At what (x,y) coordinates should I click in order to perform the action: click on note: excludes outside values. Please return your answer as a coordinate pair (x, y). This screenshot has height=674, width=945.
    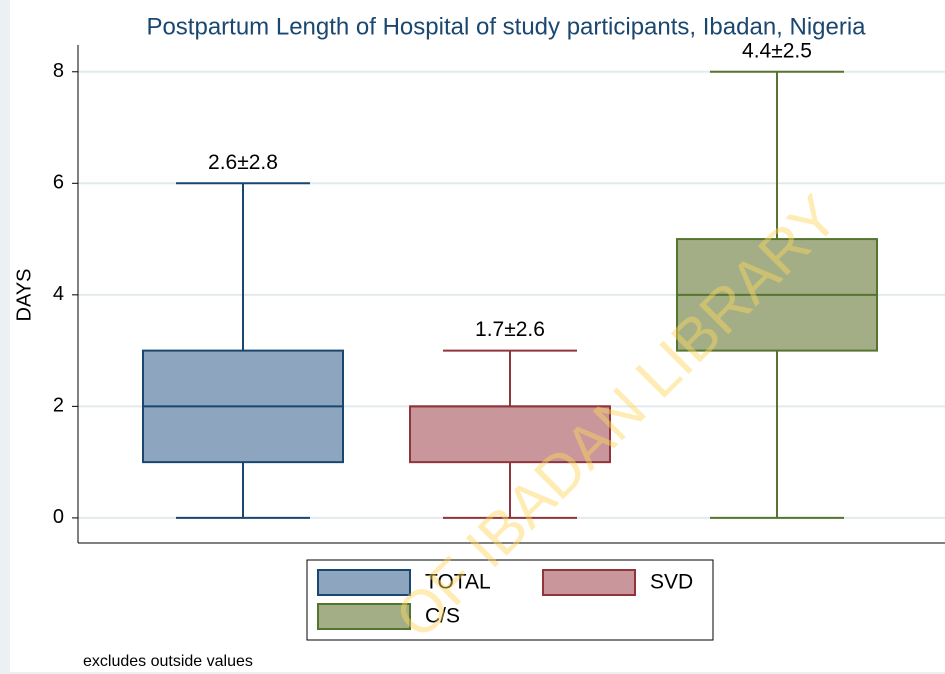
    Looking at the image, I should click on (168, 661).